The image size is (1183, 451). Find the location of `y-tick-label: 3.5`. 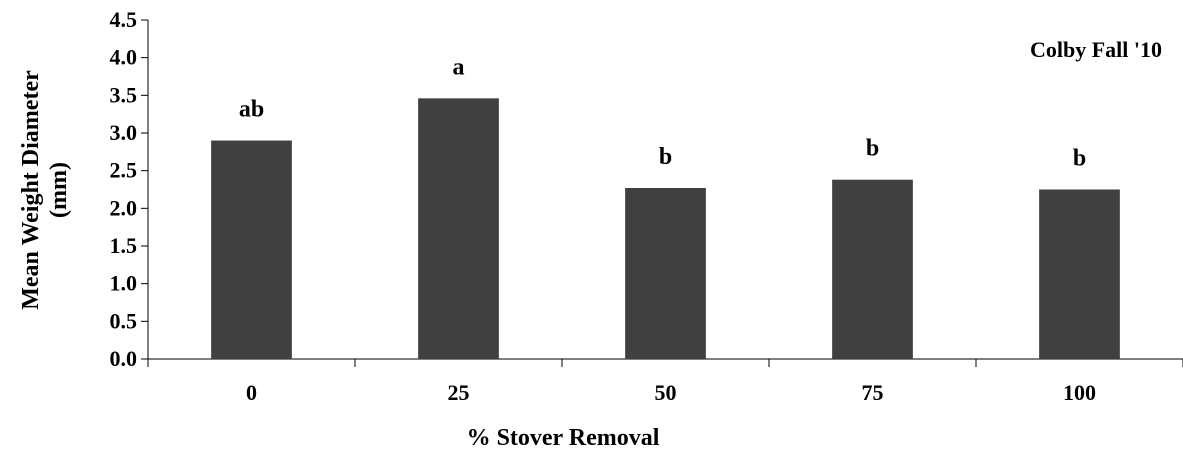

y-tick-label: 3.5 is located at coordinates (124, 94).